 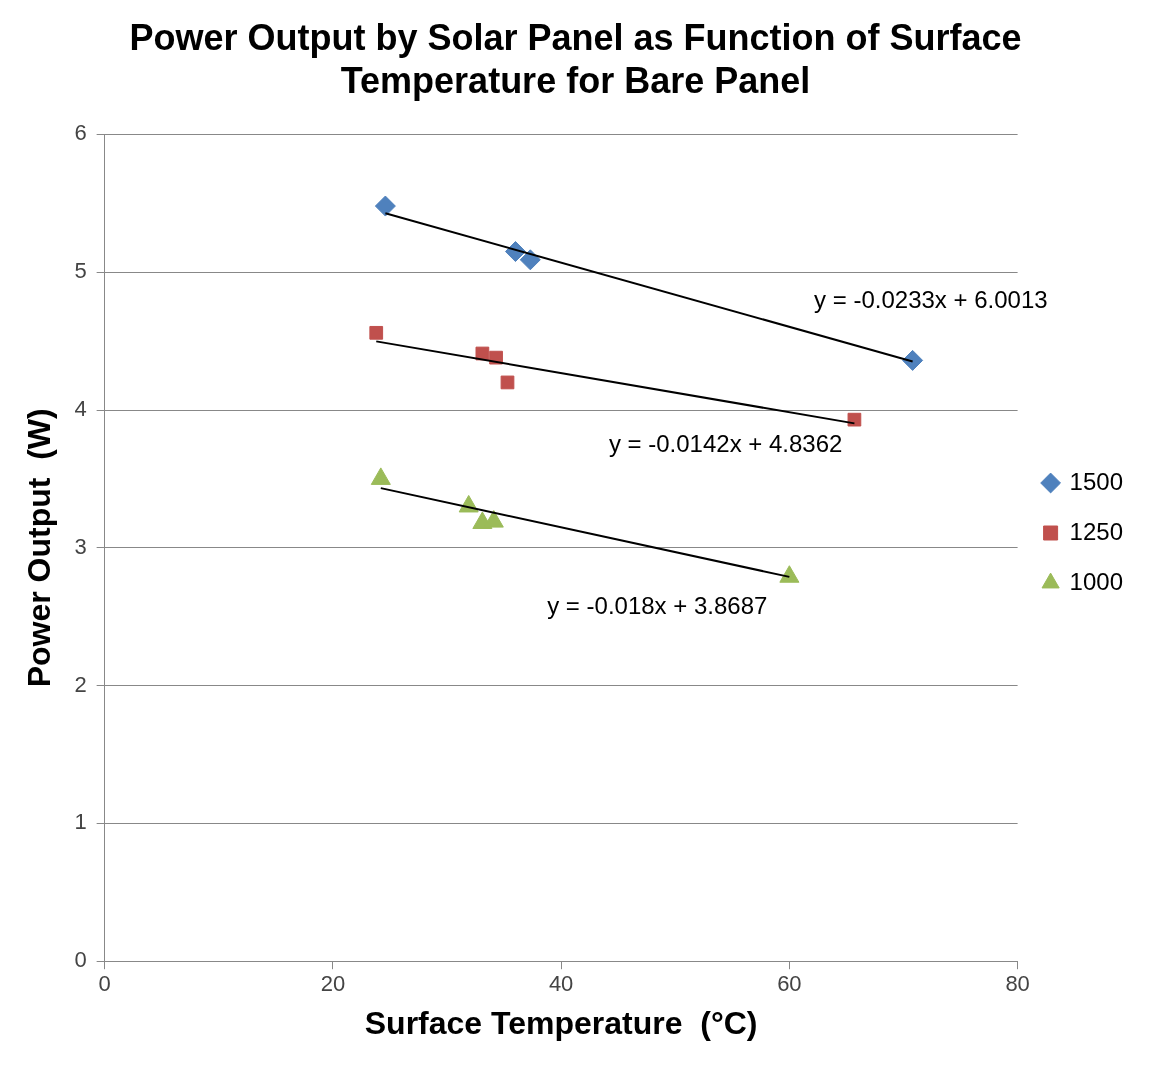 What do you see at coordinates (80, 546) in the screenshot?
I see `y-tick-label: 3` at bounding box center [80, 546].